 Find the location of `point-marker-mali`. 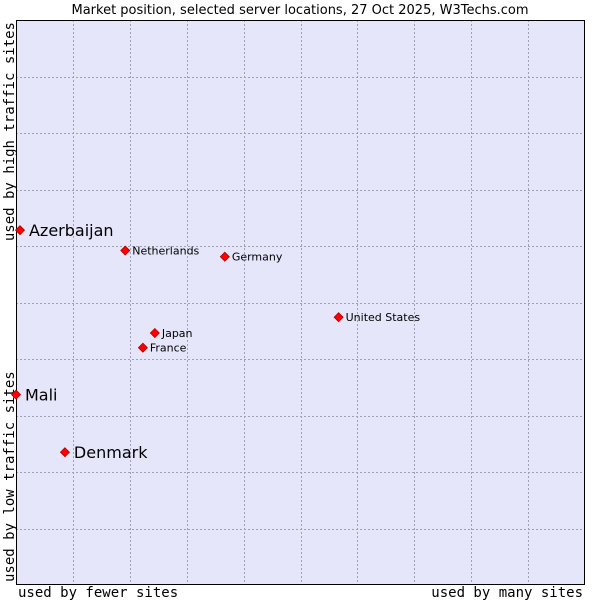

point-marker-mali is located at coordinates (16, 394).